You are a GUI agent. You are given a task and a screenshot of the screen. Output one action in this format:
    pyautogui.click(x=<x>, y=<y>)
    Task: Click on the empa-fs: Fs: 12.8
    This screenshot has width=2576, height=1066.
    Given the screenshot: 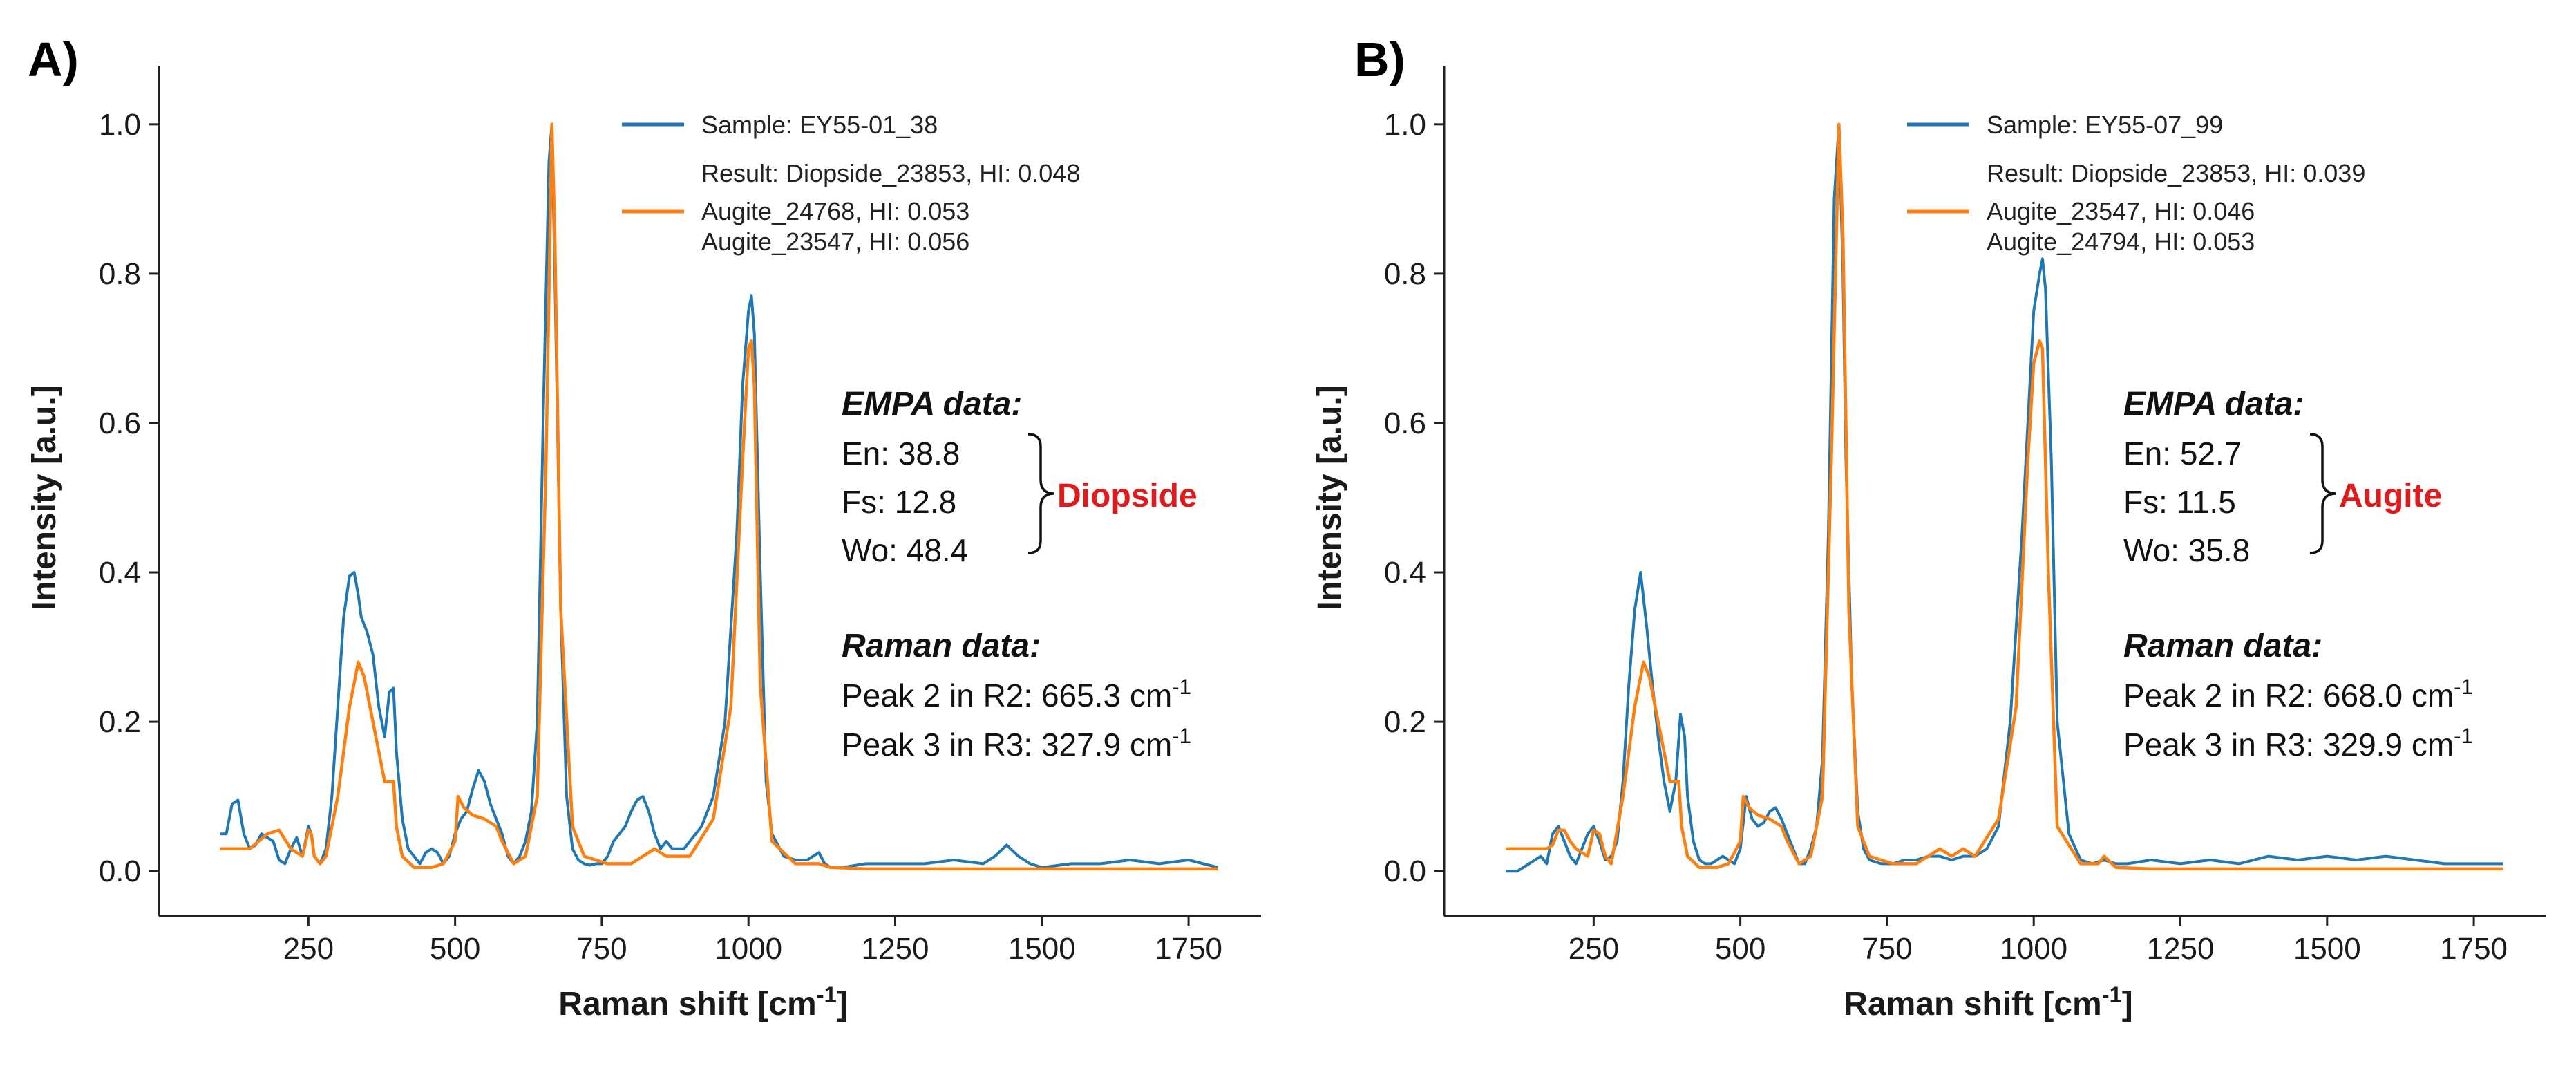 What is the action you would take?
    pyautogui.click(x=899, y=502)
    